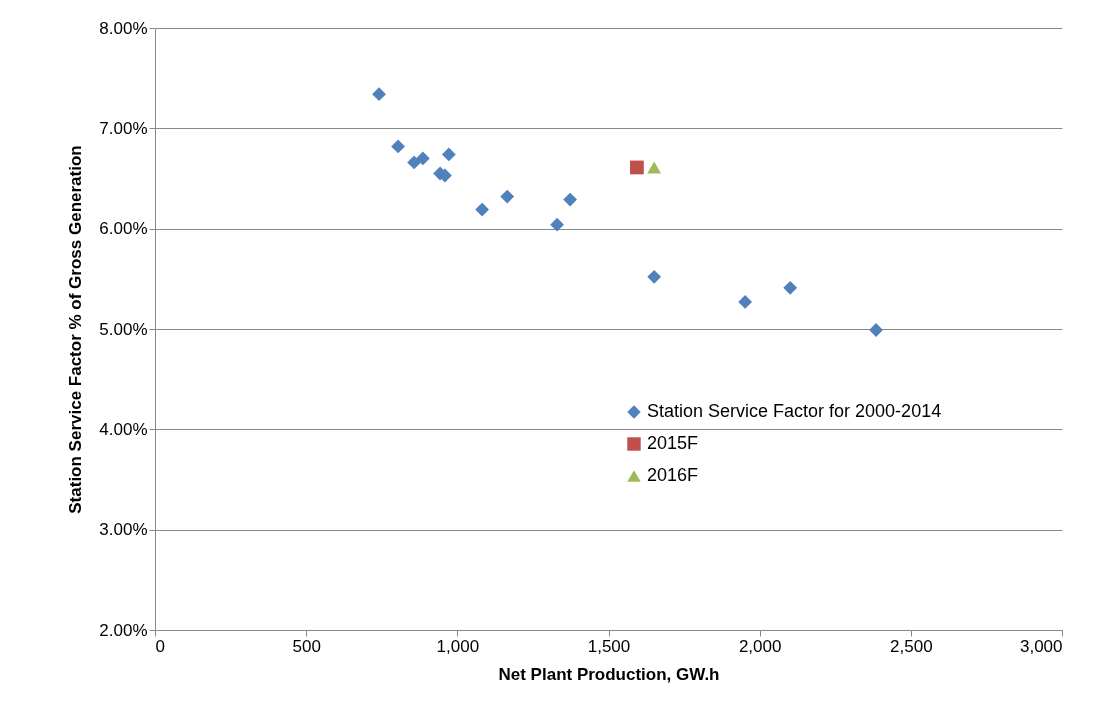  I want to click on y-tick-label: 6.00%, so click(123, 229).